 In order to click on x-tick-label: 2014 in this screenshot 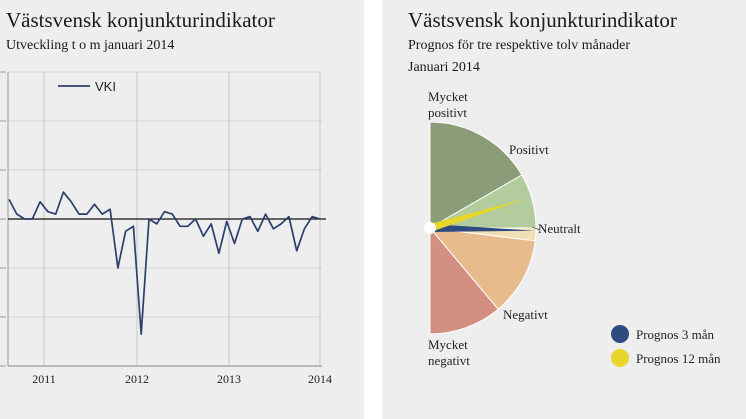, I will do `click(320, 379)`.